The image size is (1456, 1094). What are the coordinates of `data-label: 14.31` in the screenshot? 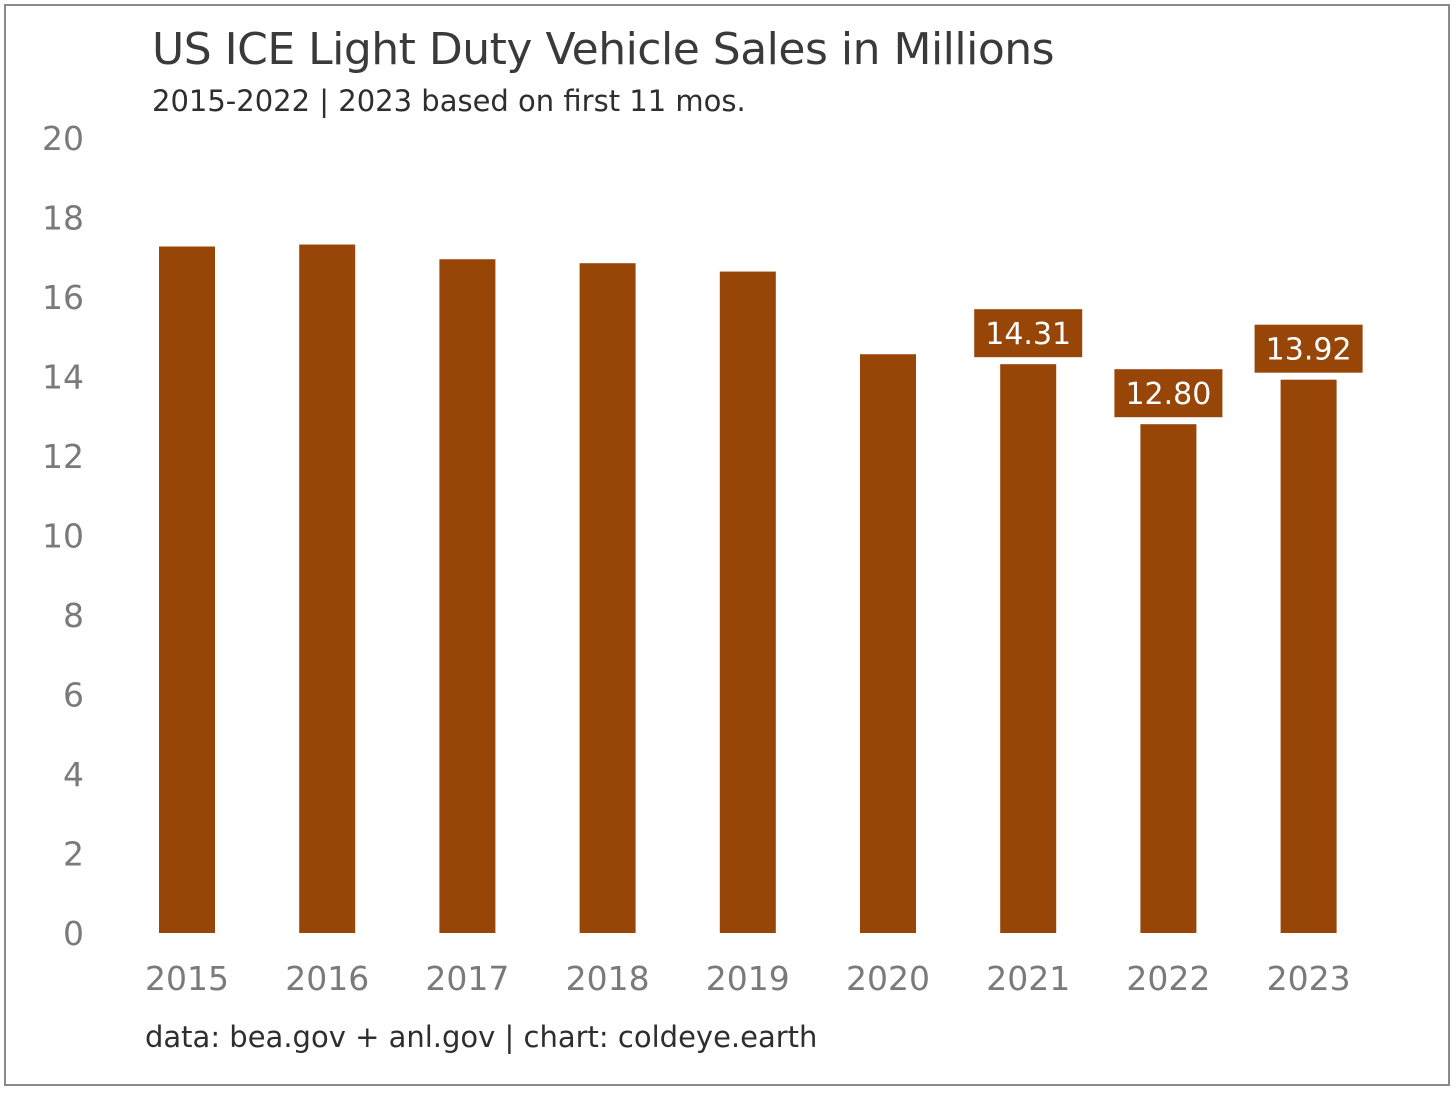 It's located at (1028, 334).